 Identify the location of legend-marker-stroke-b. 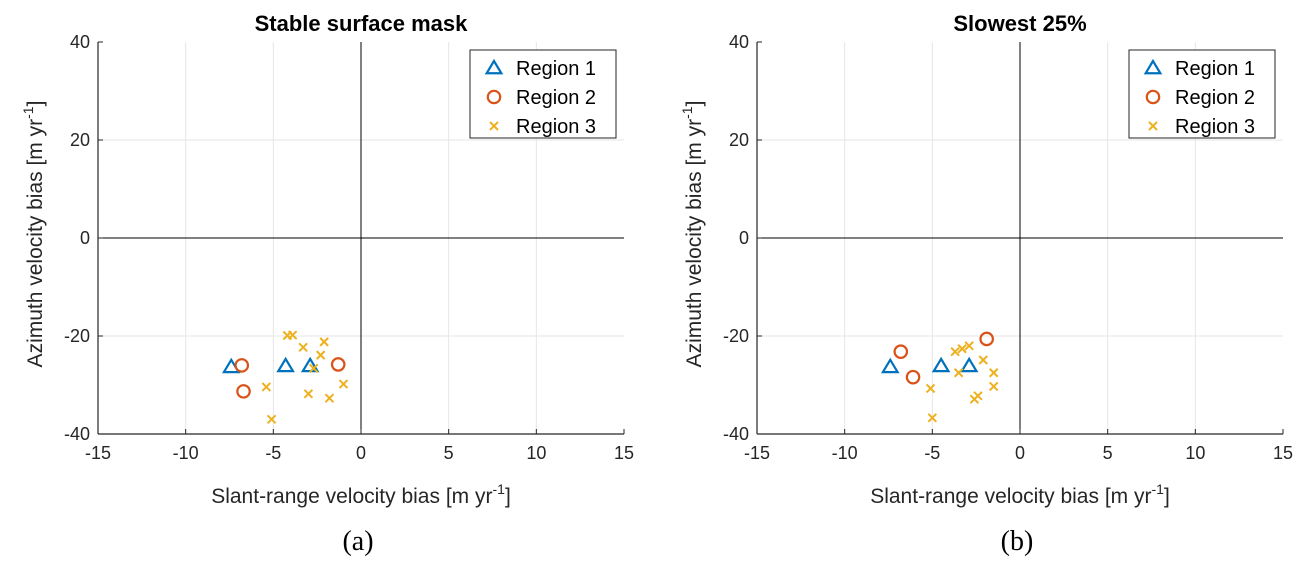
(1153, 126).